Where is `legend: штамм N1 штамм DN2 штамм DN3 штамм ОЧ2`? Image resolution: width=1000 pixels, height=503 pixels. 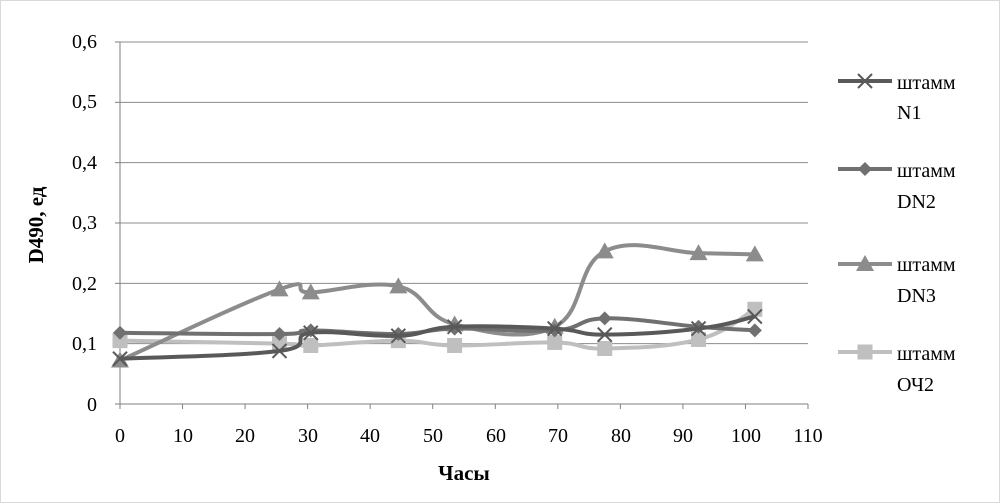 legend: штамм N1 штамм DN2 штамм DN3 штамм ОЧ2 is located at coordinates (897, 234).